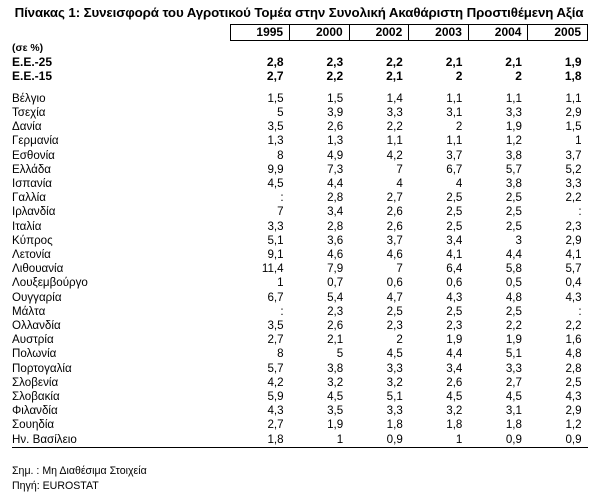  I want to click on value-cell: 4,2, so click(394, 155).